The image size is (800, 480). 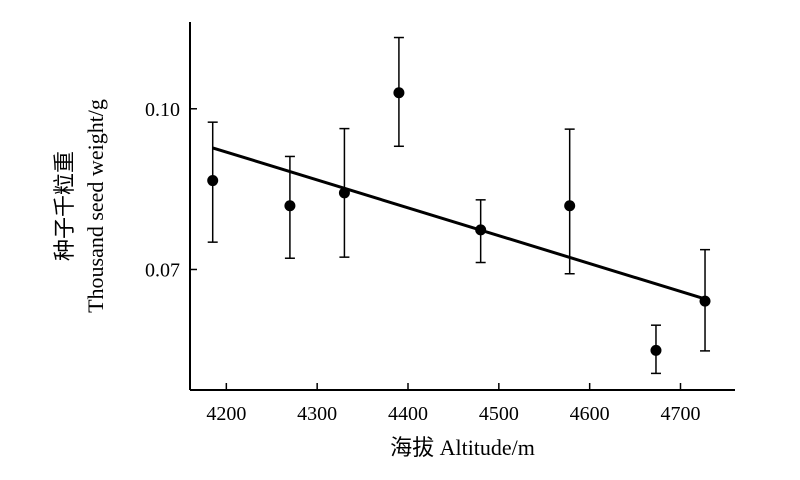 What do you see at coordinates (462, 447) in the screenshot?
I see `x-axis-title: 海拔 Altitude/m` at bounding box center [462, 447].